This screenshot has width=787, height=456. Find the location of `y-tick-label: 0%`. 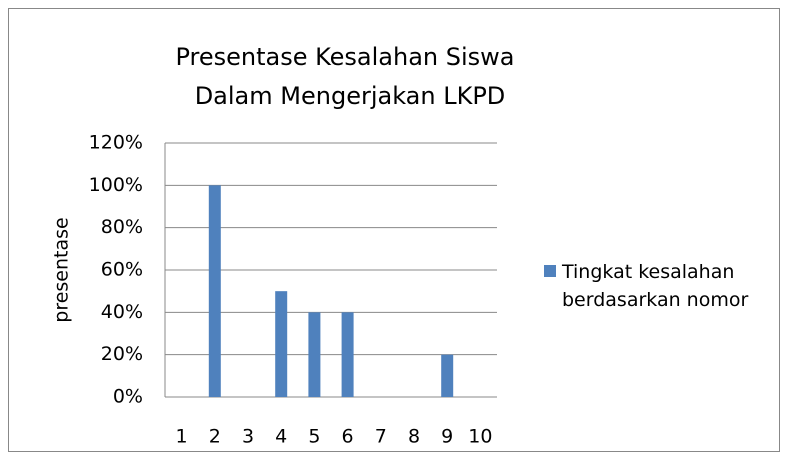

y-tick-label: 0% is located at coordinates (128, 397).